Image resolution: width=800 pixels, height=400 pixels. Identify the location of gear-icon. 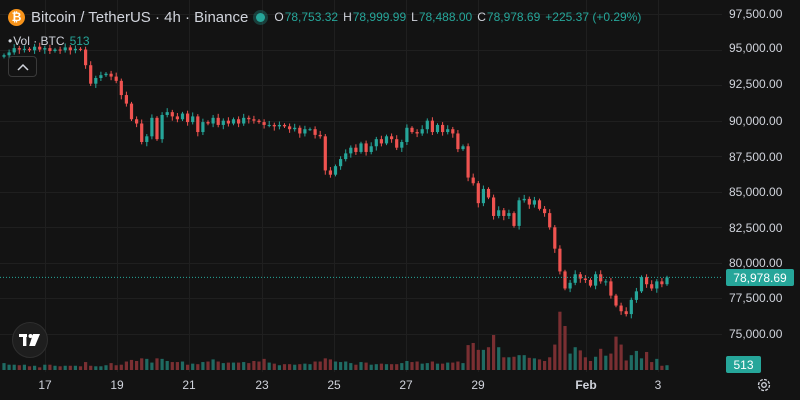
(764, 385).